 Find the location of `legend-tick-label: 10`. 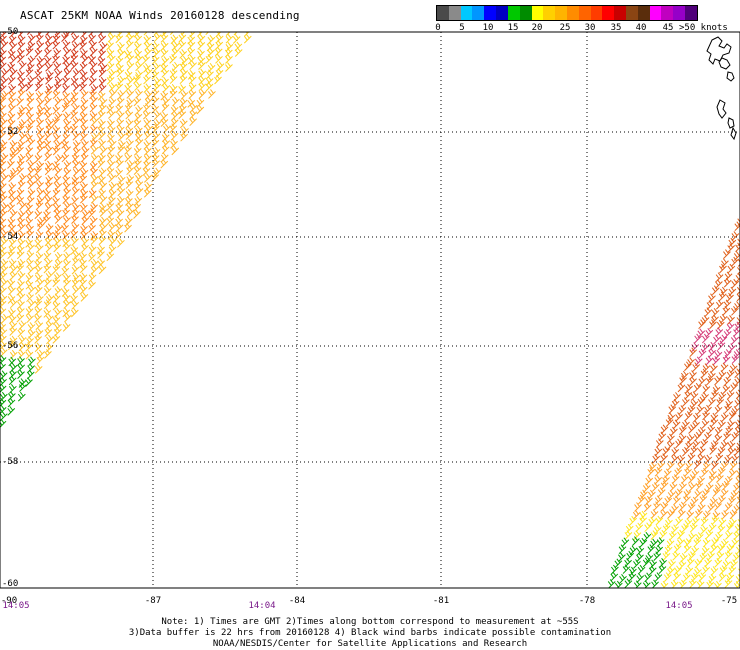

legend-tick-label: 10 is located at coordinates (488, 28).